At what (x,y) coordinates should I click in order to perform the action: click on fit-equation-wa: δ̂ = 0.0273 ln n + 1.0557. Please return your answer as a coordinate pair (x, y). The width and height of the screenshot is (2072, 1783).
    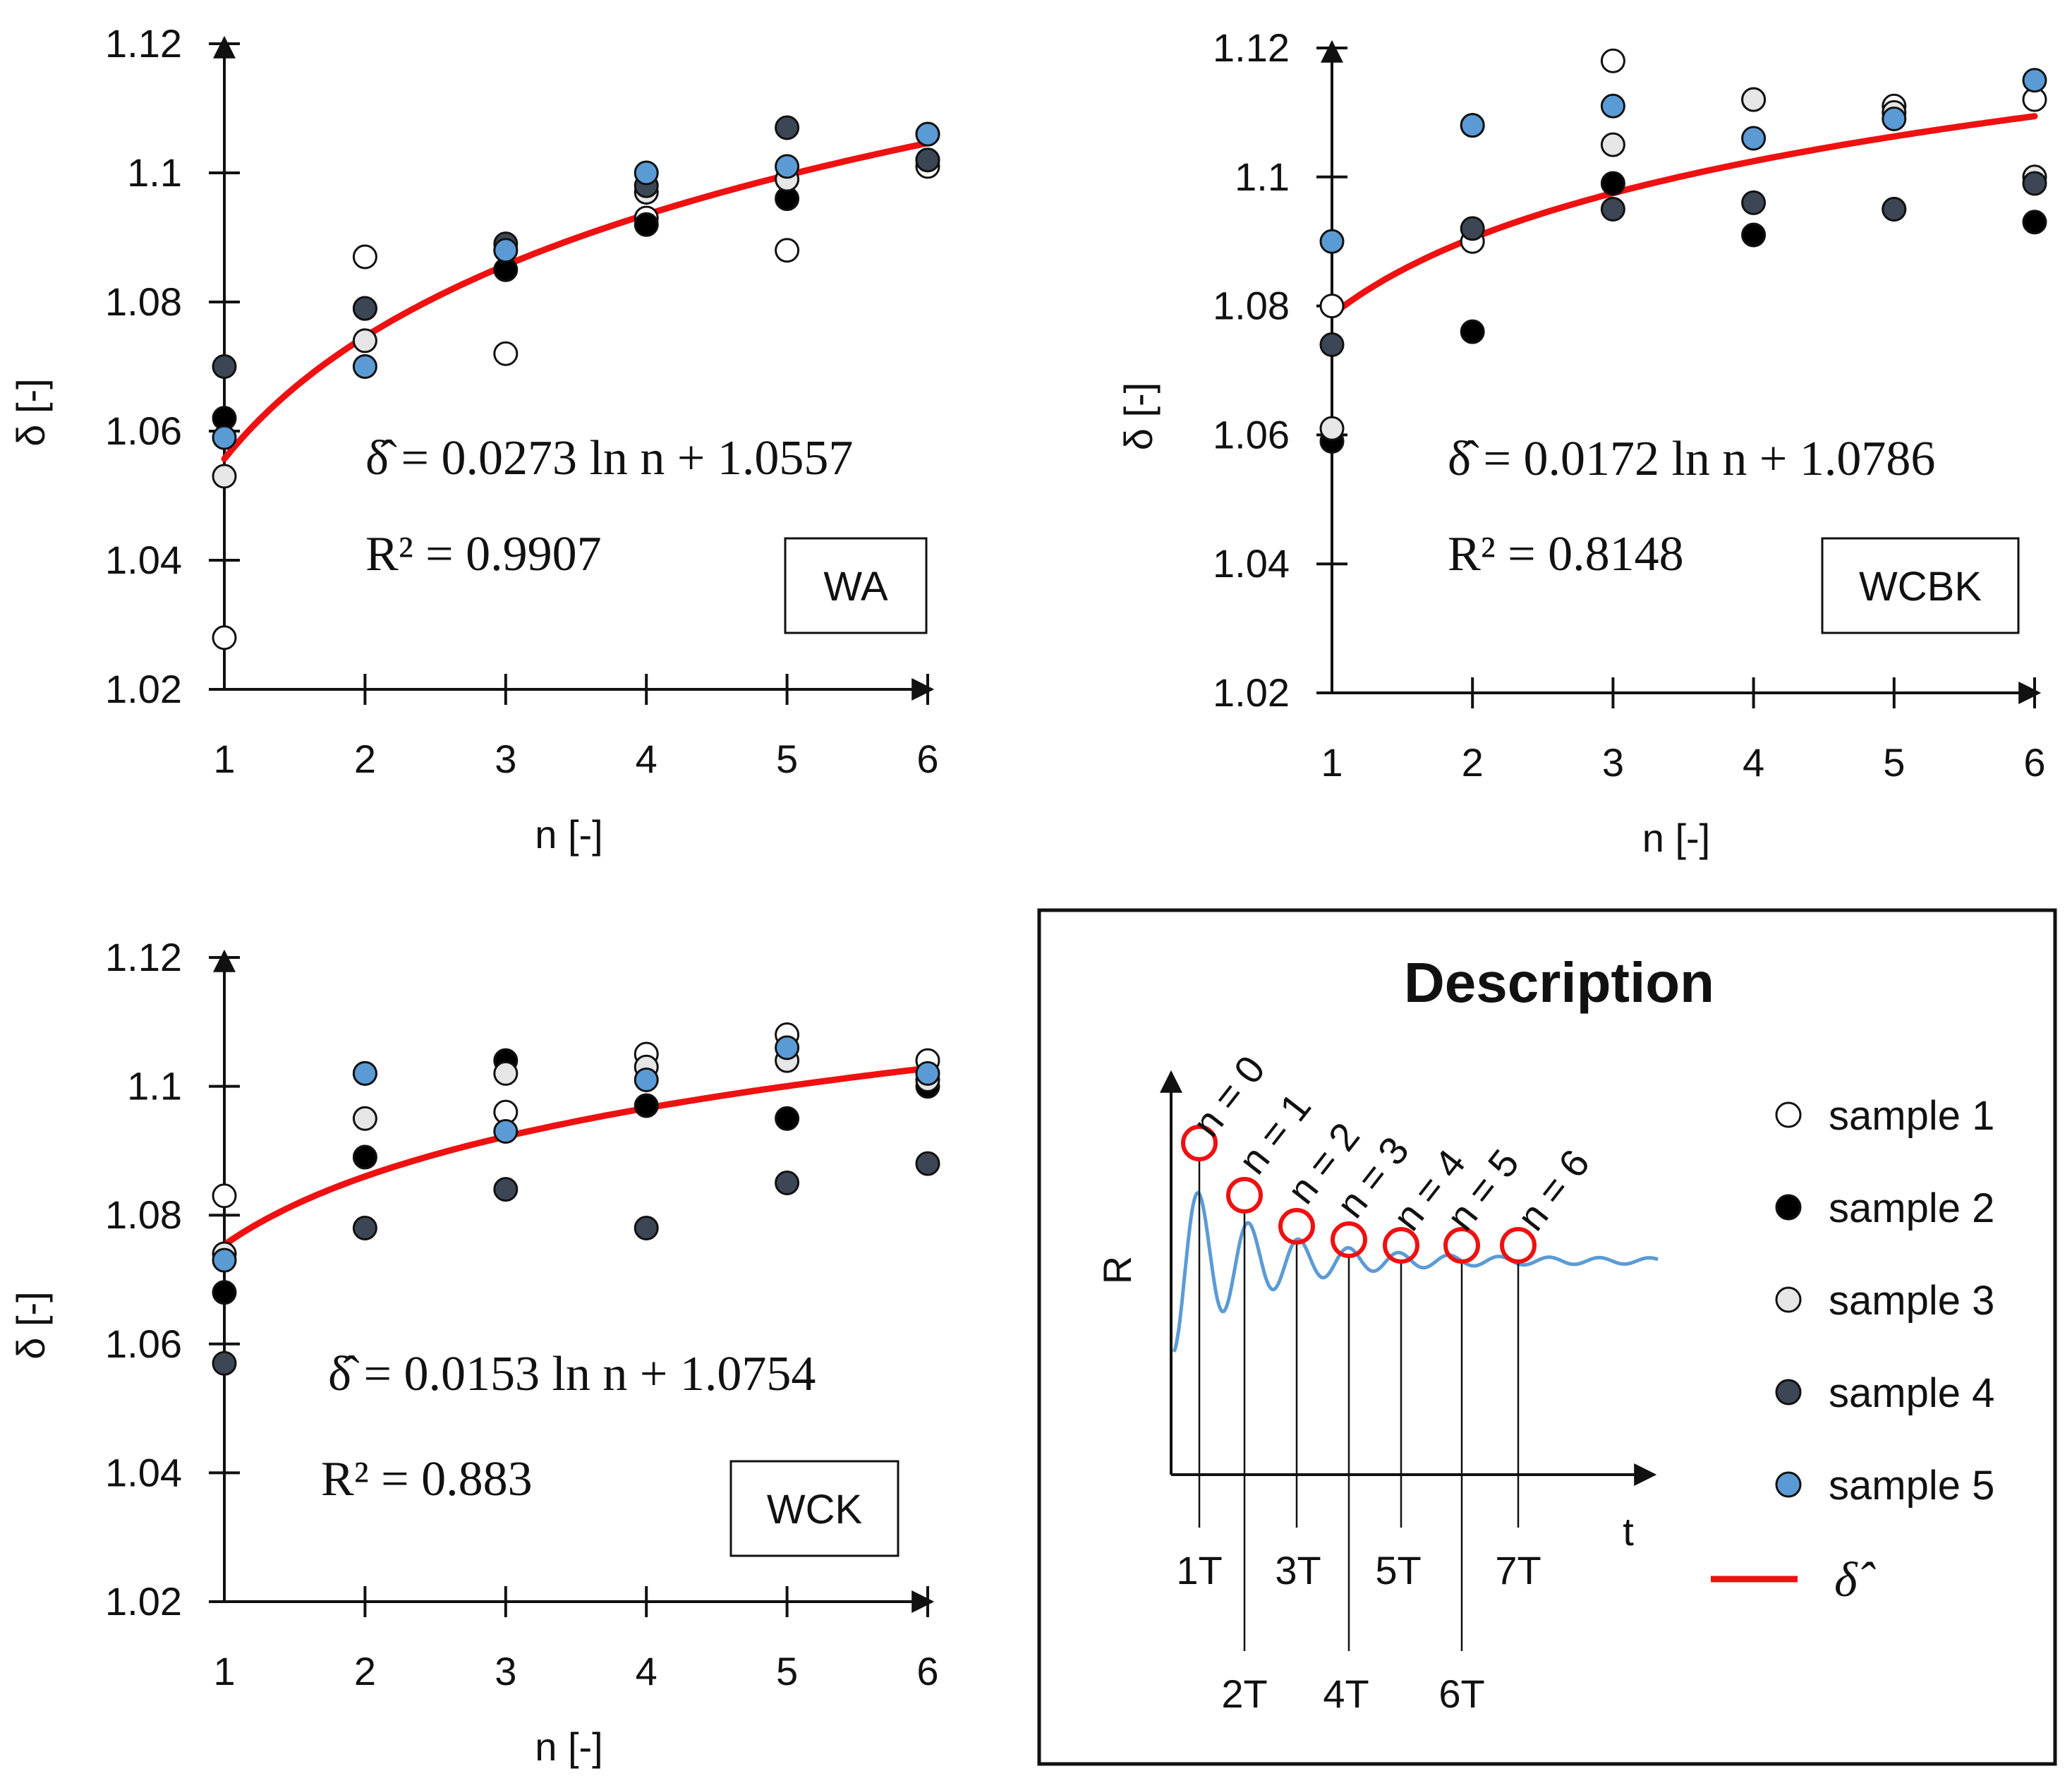
    Looking at the image, I should click on (609, 458).